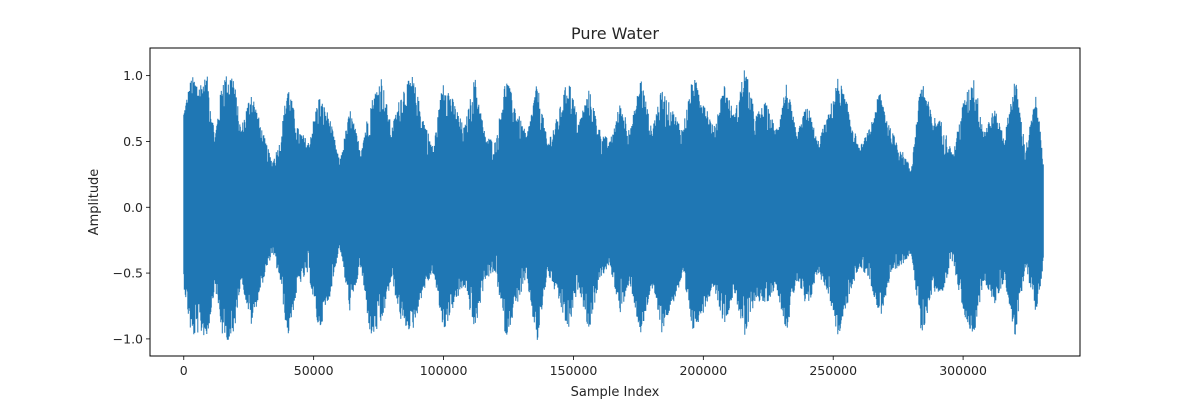 Image resolution: width=1200 pixels, height=400 pixels. What do you see at coordinates (133, 141) in the screenshot?
I see `y-tick-label: 0.5` at bounding box center [133, 141].